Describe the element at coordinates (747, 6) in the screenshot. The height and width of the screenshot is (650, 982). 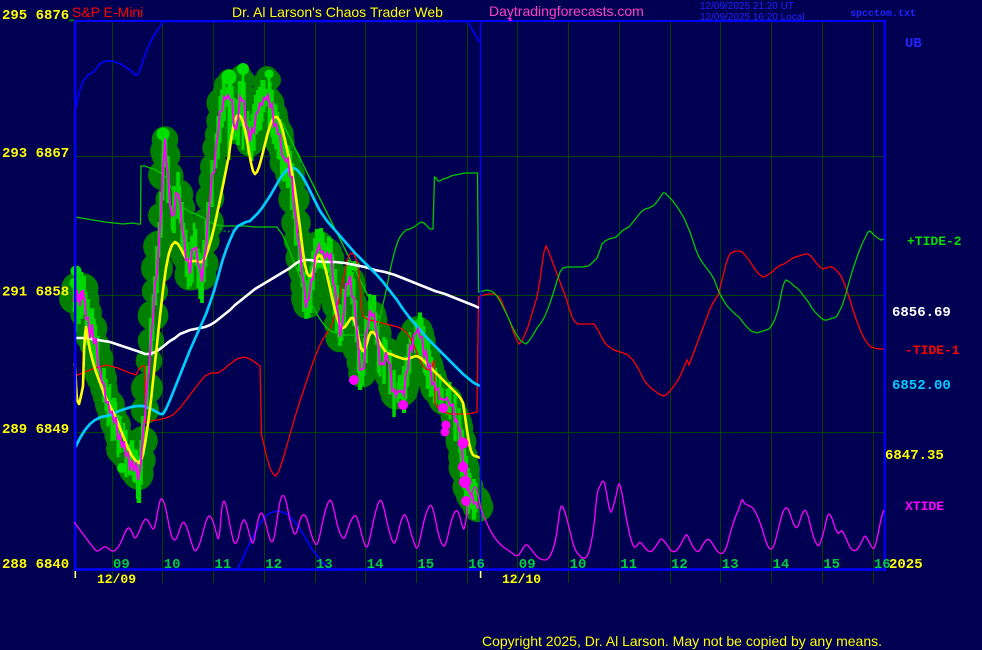
I see `svg-text: 12/09/2025 21:20 UT` at that location.